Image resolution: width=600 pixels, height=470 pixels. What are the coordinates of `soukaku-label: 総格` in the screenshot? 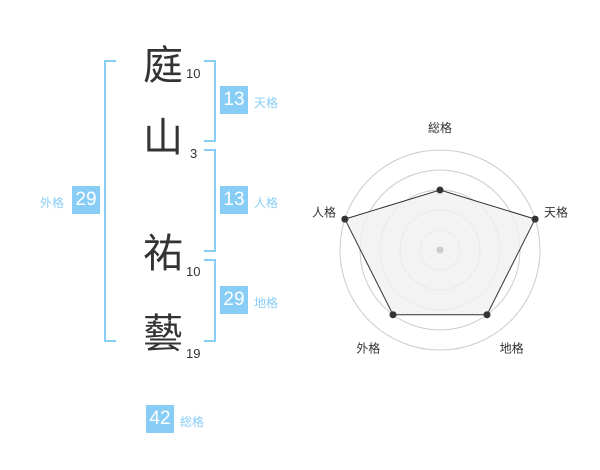 It's located at (192, 422).